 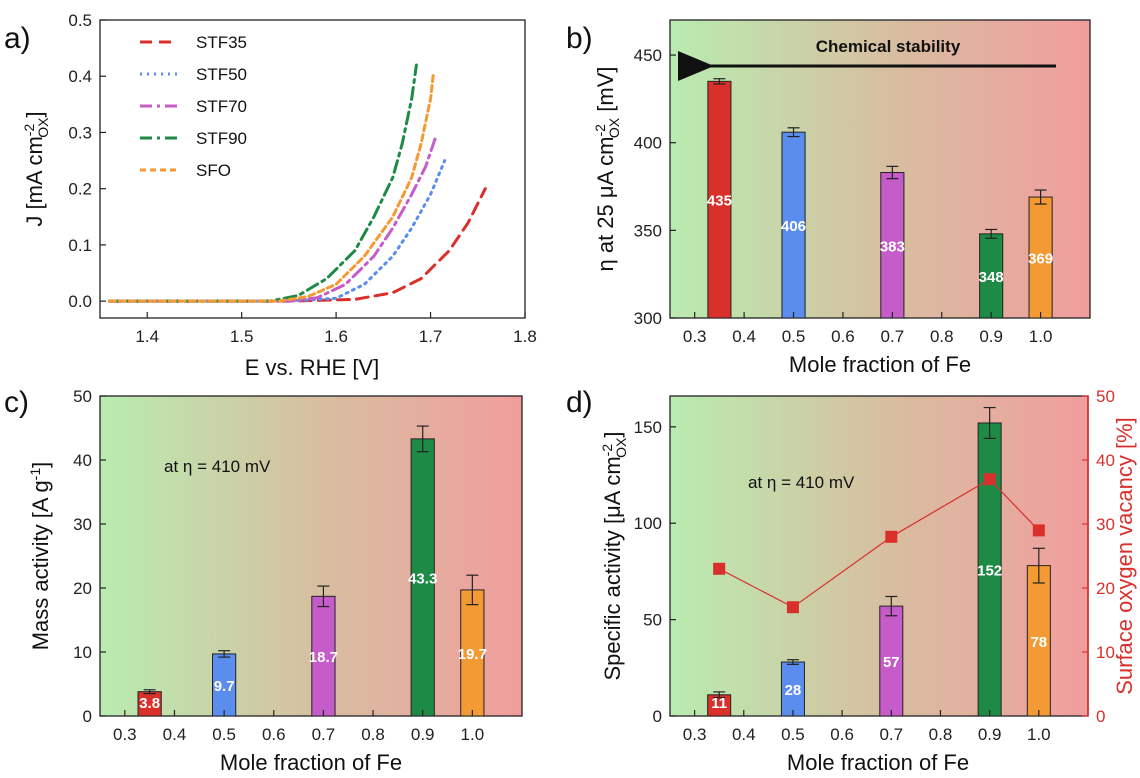 I want to click on panel-d-xlabel: Mole fraction of Fe, so click(x=878, y=762).